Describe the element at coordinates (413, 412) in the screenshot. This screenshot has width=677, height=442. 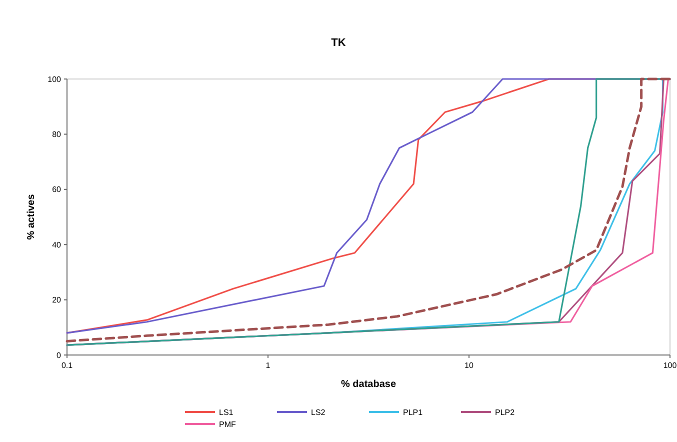
I see `legend-label: PLP1` at that location.